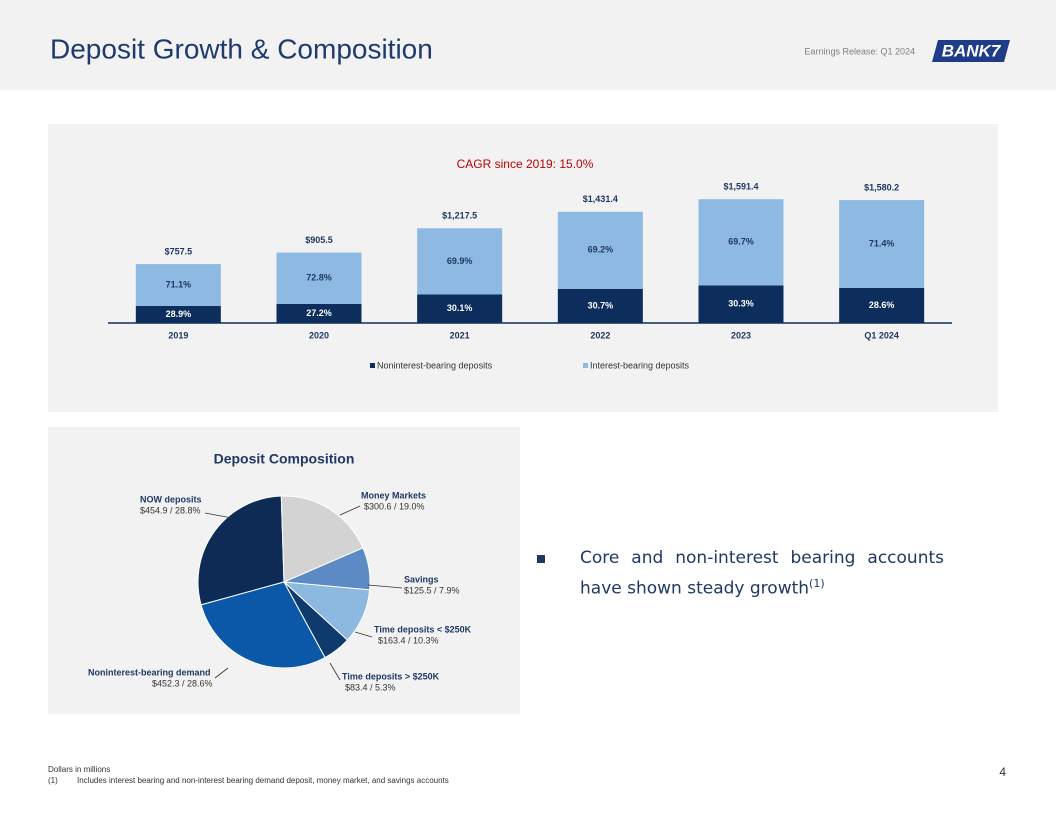 The height and width of the screenshot is (816, 1056). What do you see at coordinates (408, 640) in the screenshot?
I see `slice-value: $163.4 / 10.3%` at bounding box center [408, 640].